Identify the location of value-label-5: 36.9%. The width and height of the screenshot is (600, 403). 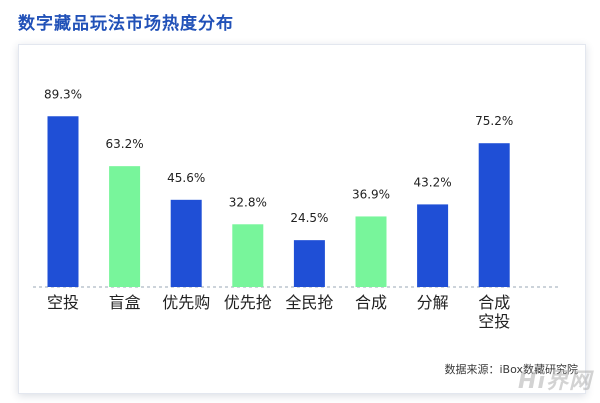
(371, 194).